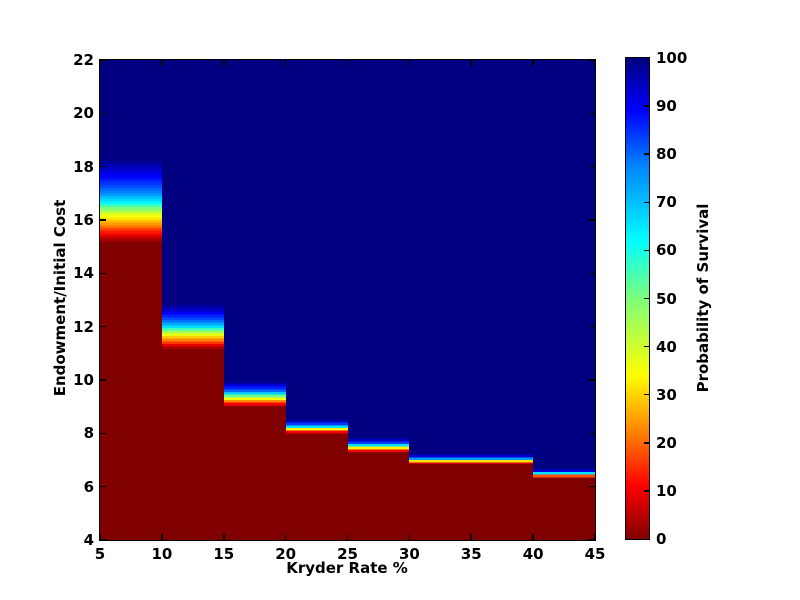 This screenshot has width=800, height=600. What do you see at coordinates (286, 554) in the screenshot?
I see `x-tick-label: 20` at bounding box center [286, 554].